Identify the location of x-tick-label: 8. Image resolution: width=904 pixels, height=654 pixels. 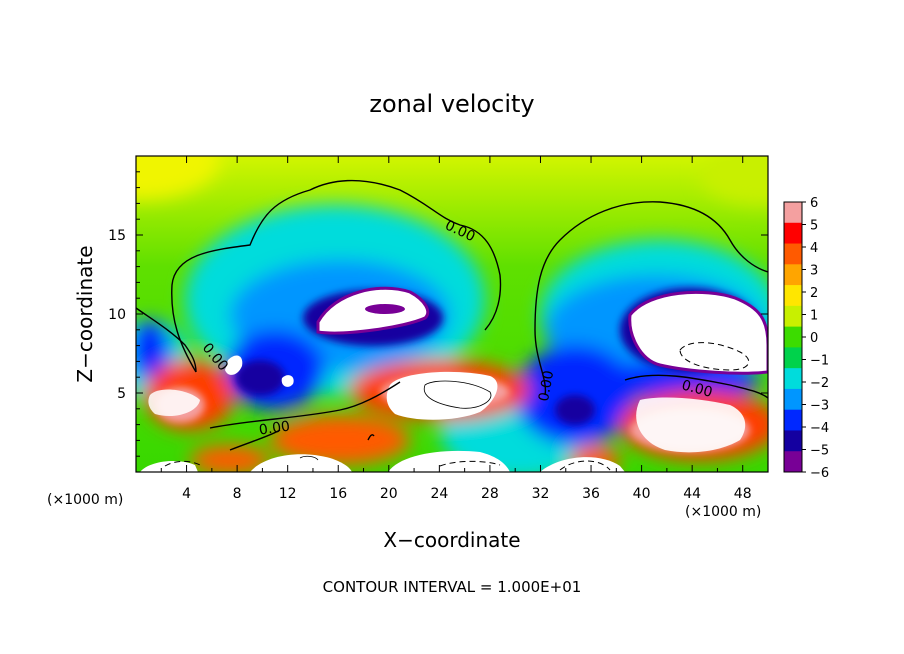
(237, 494).